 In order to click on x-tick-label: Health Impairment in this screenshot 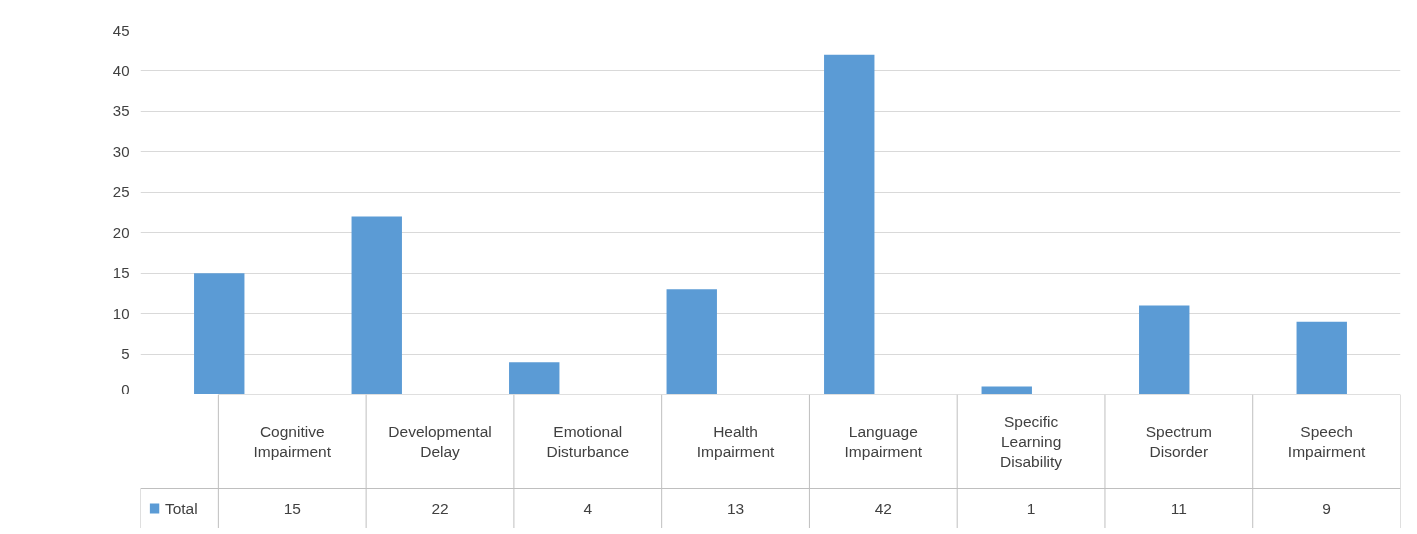, I will do `click(736, 441)`.